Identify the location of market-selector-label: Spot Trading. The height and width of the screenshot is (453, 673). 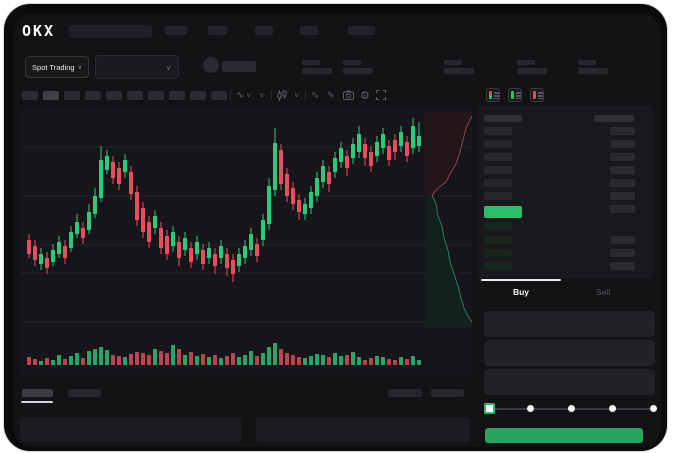
(53, 67).